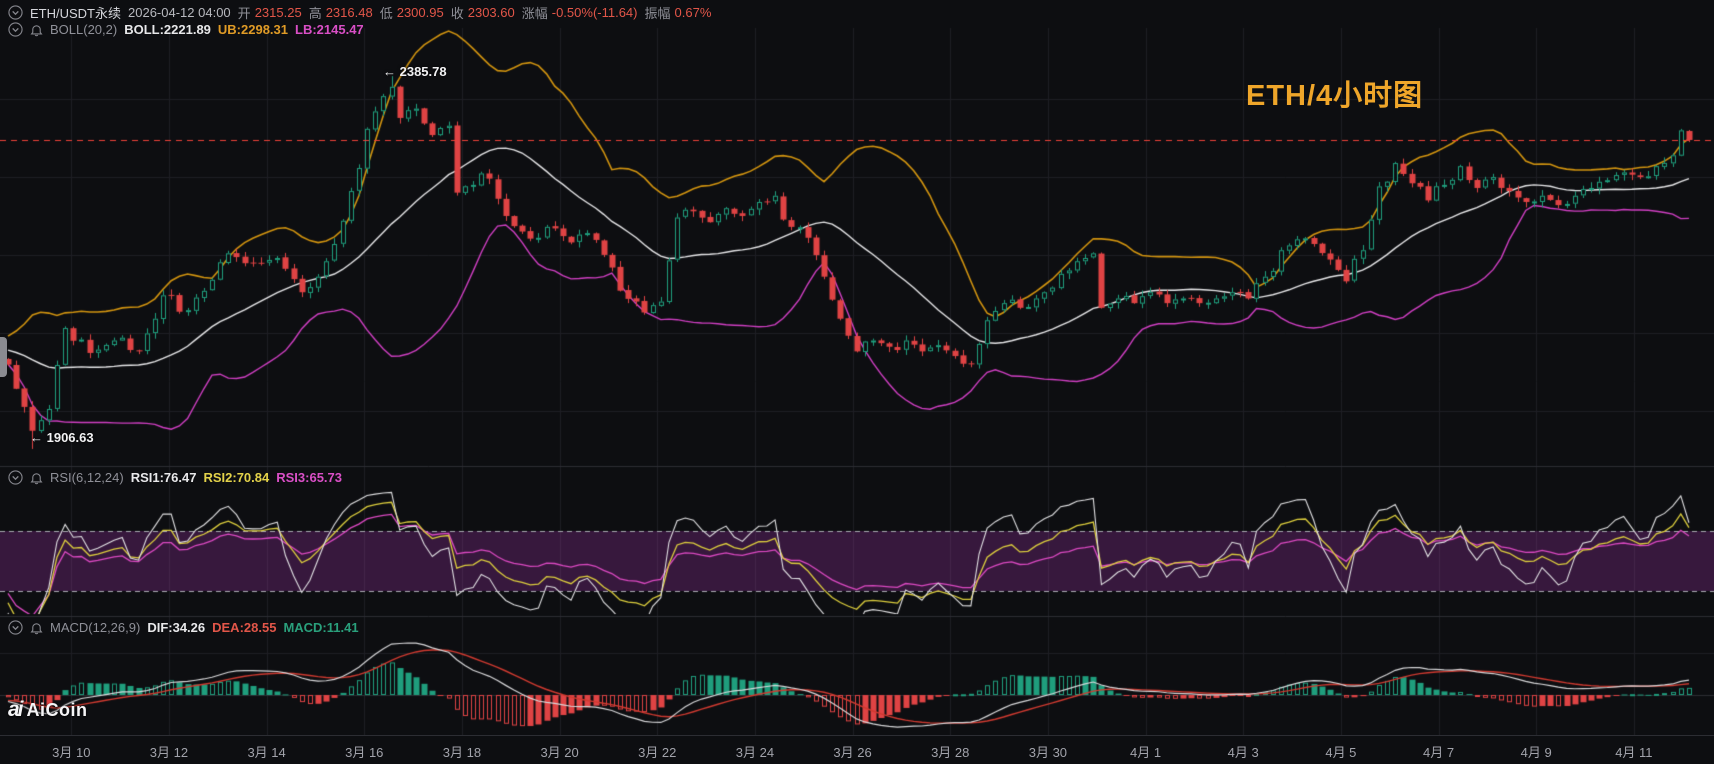 The image size is (1714, 764). What do you see at coordinates (62, 437) in the screenshot?
I see `low-price-annotation: ← 1906.63` at bounding box center [62, 437].